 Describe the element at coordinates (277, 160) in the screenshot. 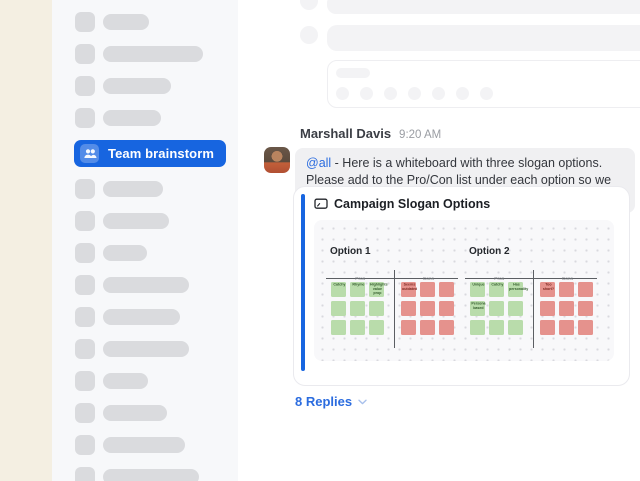

I see `avatar` at that location.